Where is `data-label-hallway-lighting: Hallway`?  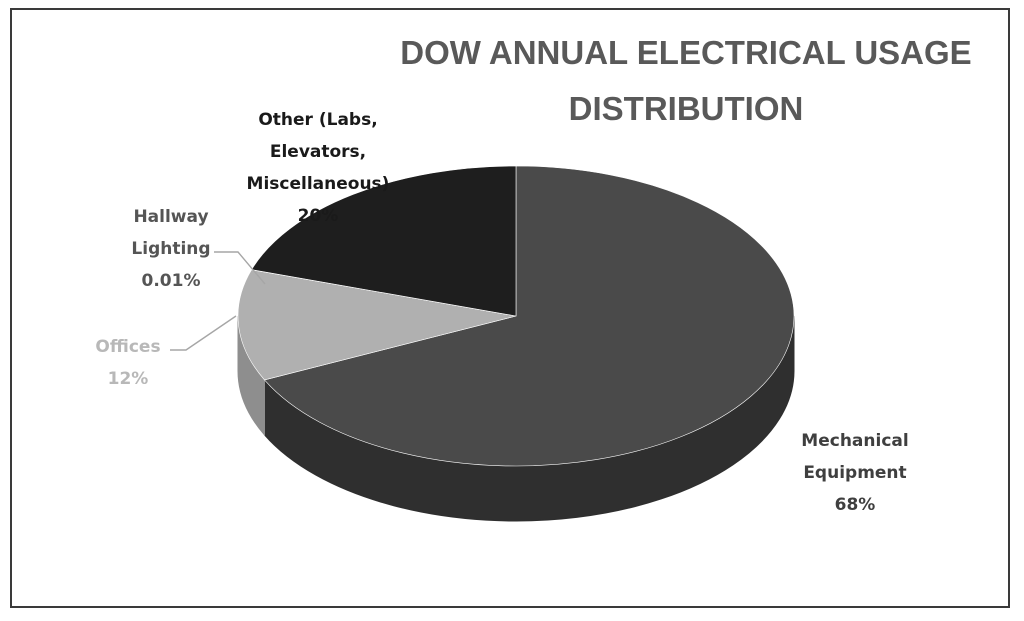
data-label-hallway-lighting: Hallway is located at coordinates (170, 217).